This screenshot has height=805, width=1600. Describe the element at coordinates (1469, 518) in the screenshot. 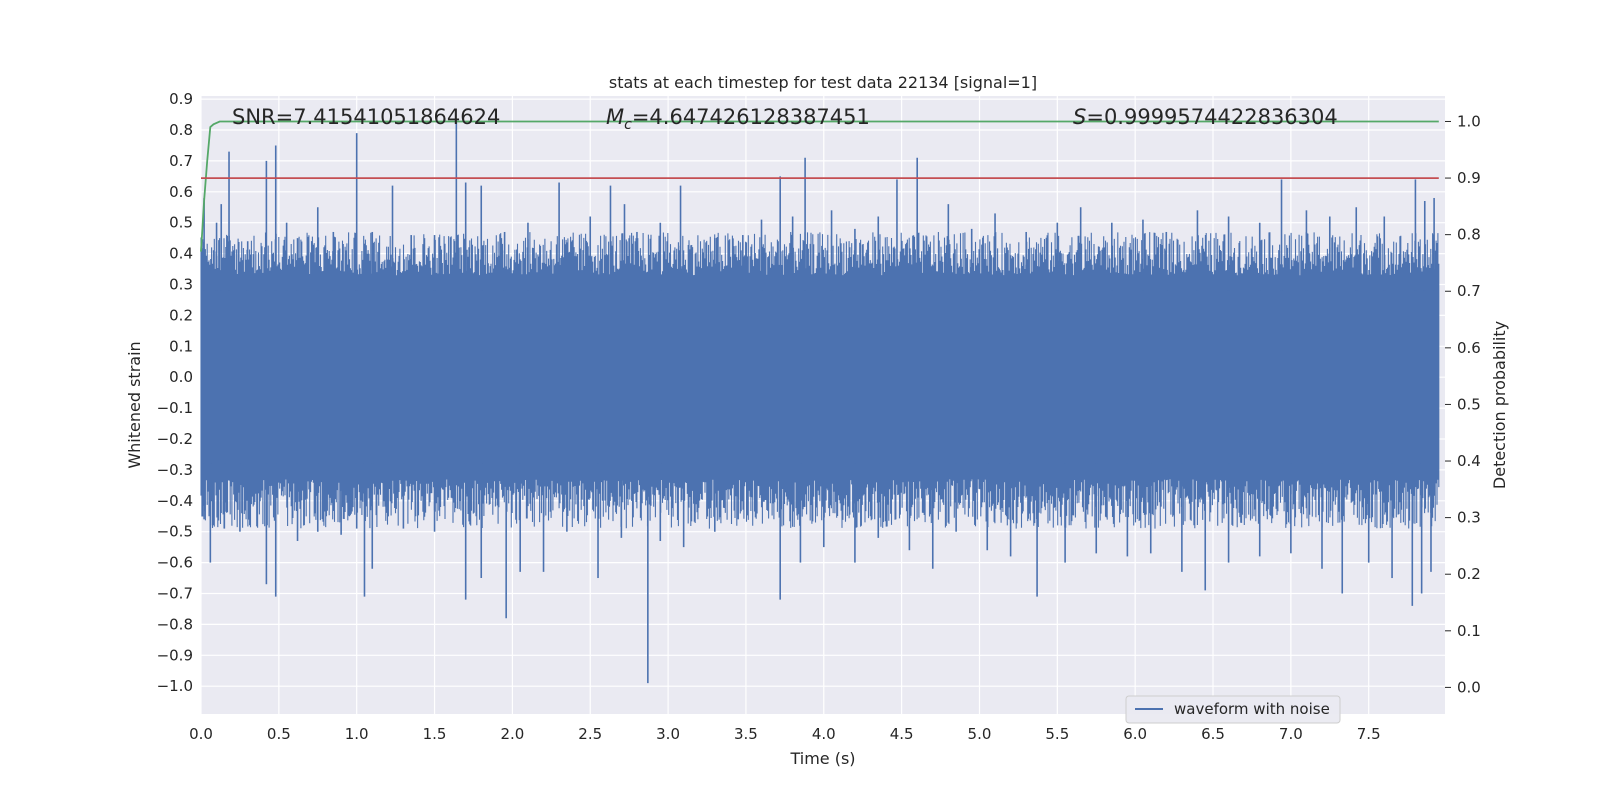

I see `y-right-tick-label: 0.3` at that location.